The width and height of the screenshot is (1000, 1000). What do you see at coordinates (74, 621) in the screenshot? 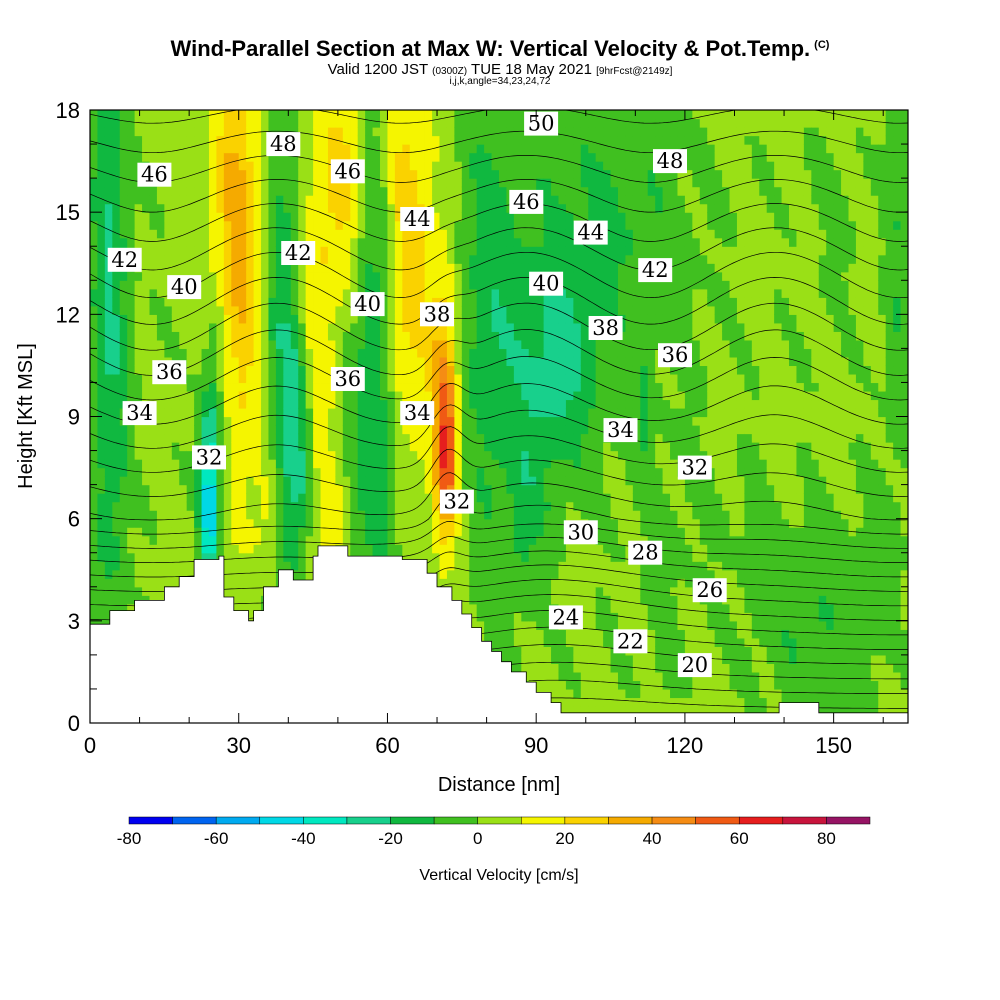
I see `y-tick-label: 3` at bounding box center [74, 621].